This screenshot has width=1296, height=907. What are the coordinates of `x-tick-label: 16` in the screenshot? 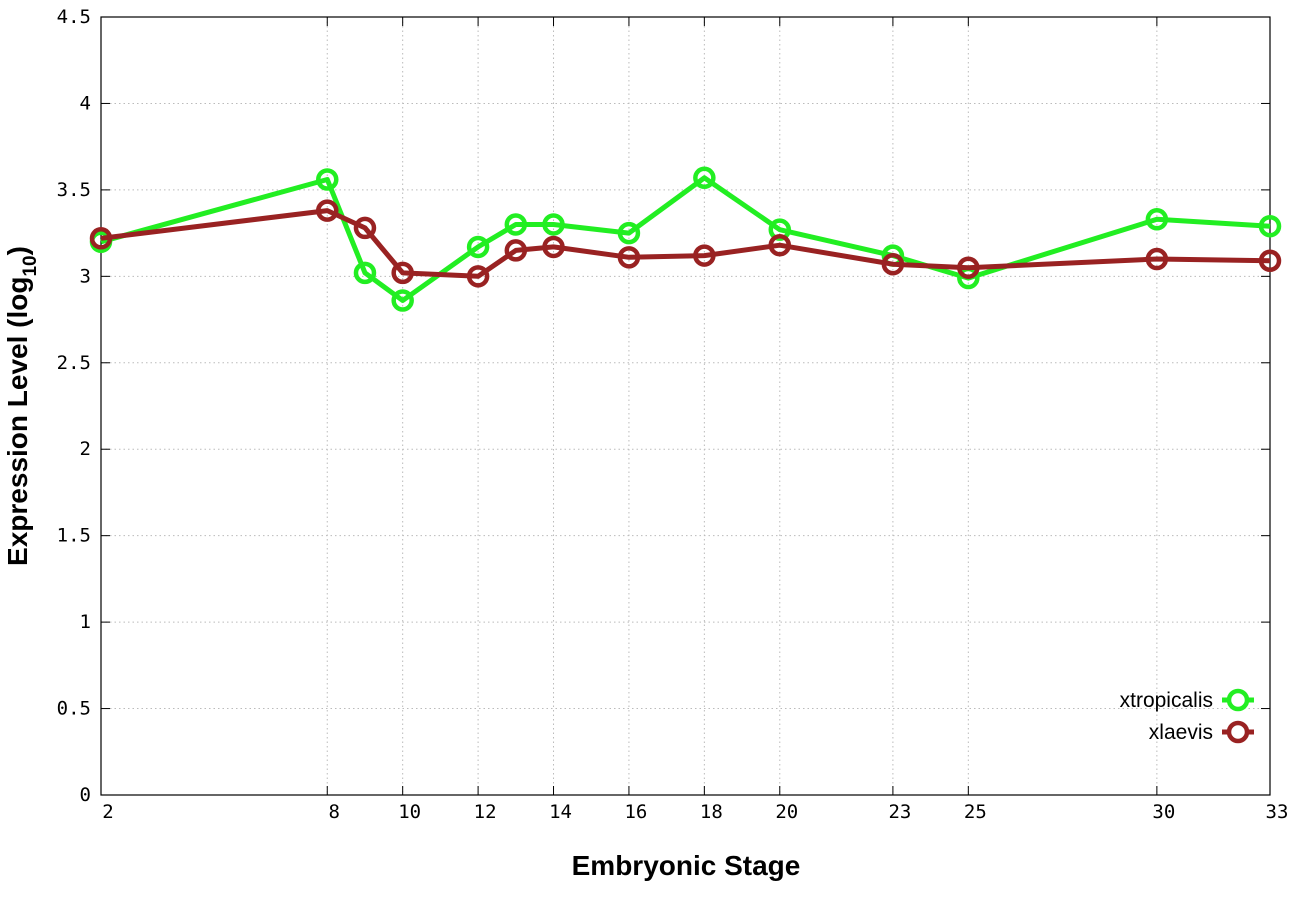 It's located at (635, 812).